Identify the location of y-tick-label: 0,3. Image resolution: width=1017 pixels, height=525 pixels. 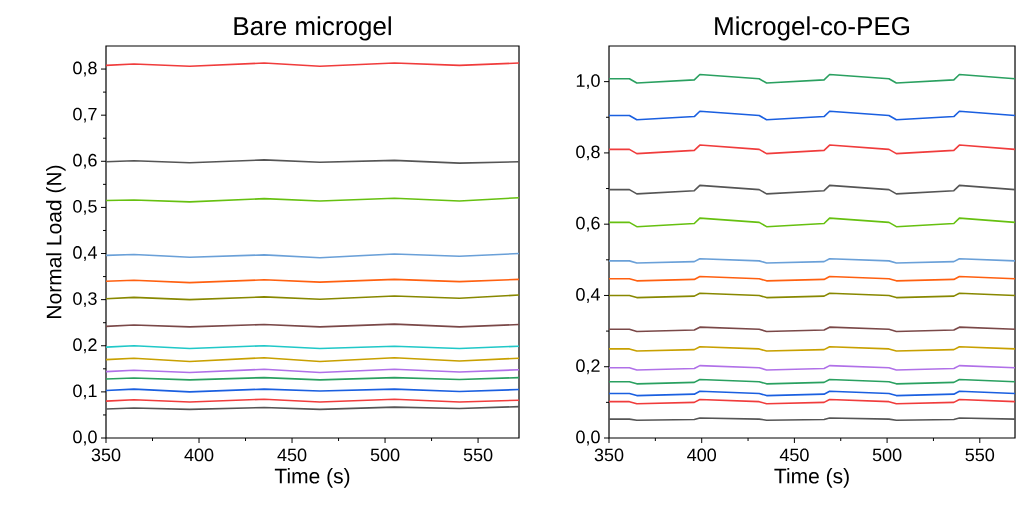
(85, 300).